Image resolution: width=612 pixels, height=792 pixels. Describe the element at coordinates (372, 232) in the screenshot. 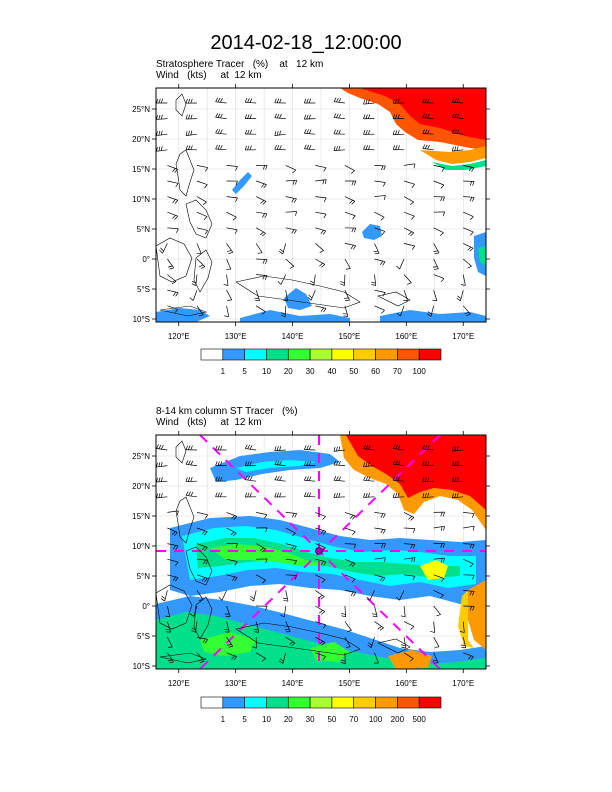

I see `panel1-tracer-blob-equator` at that location.